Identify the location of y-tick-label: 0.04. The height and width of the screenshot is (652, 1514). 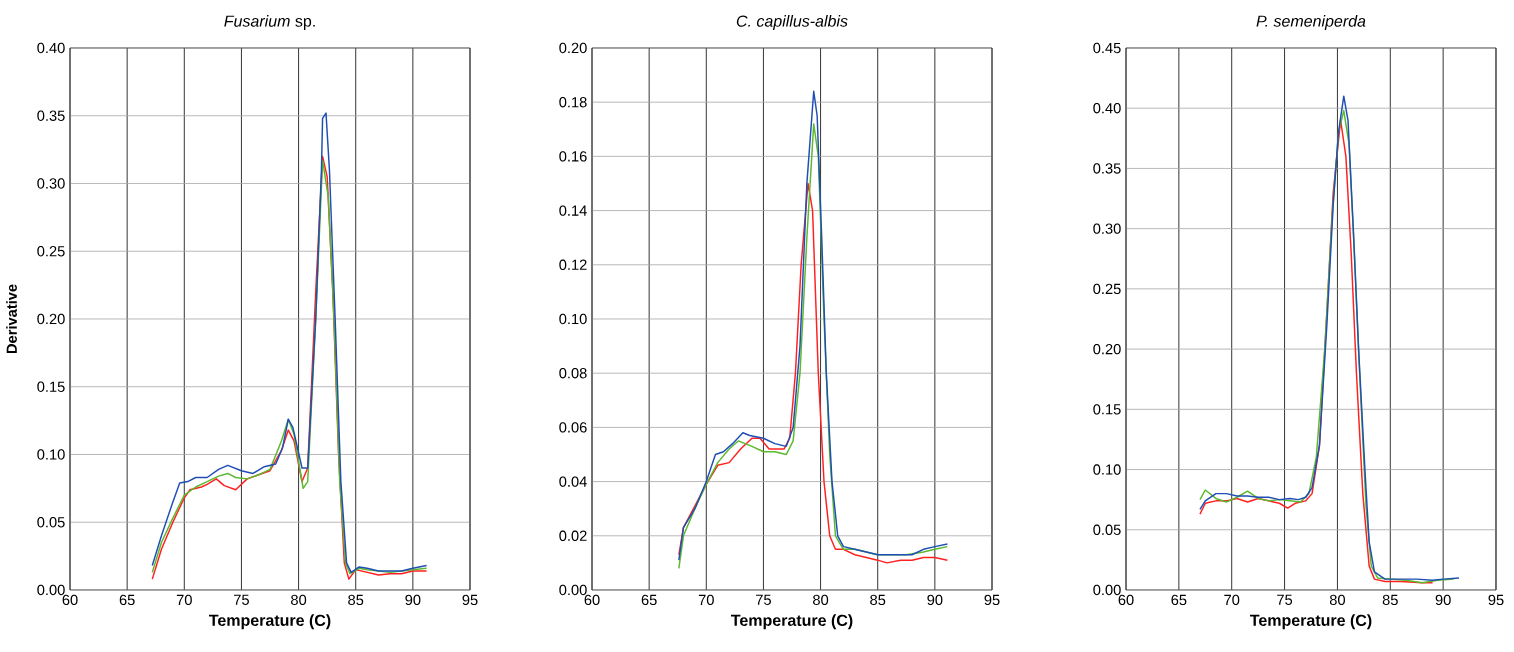
(573, 481).